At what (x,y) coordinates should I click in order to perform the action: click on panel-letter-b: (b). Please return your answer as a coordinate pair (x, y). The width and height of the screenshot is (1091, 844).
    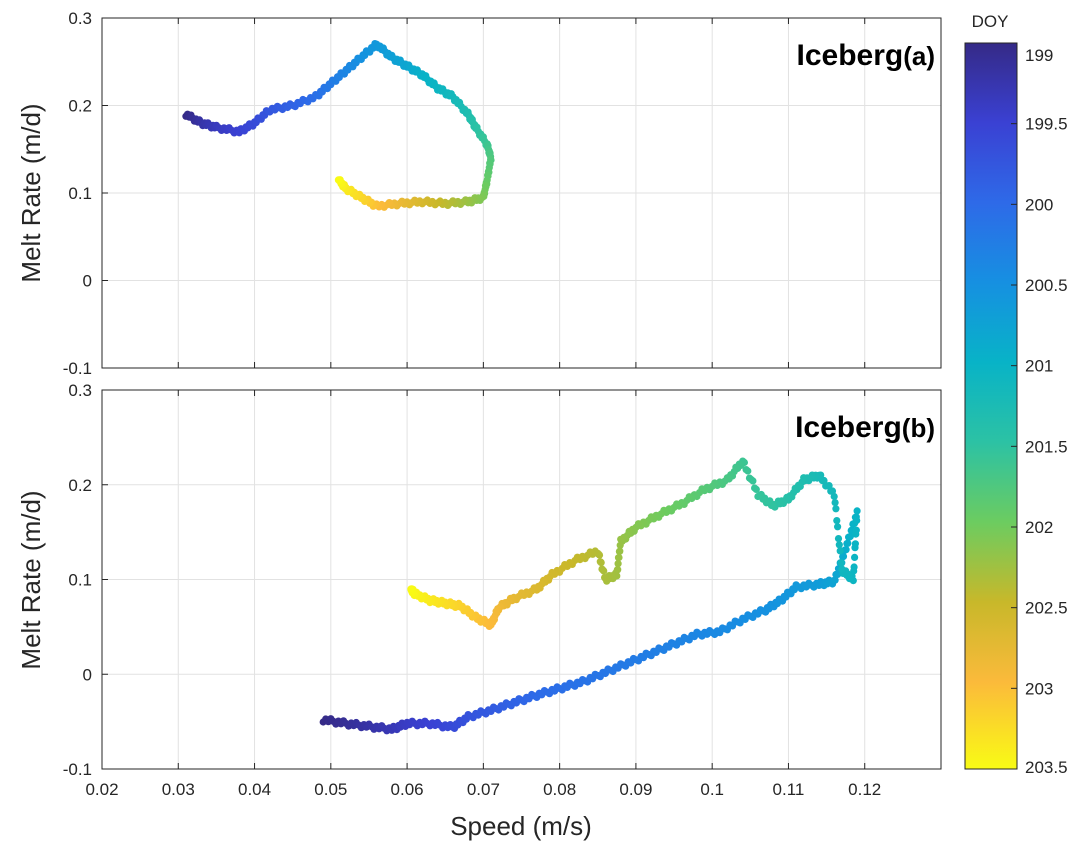
    Looking at the image, I should click on (918, 428).